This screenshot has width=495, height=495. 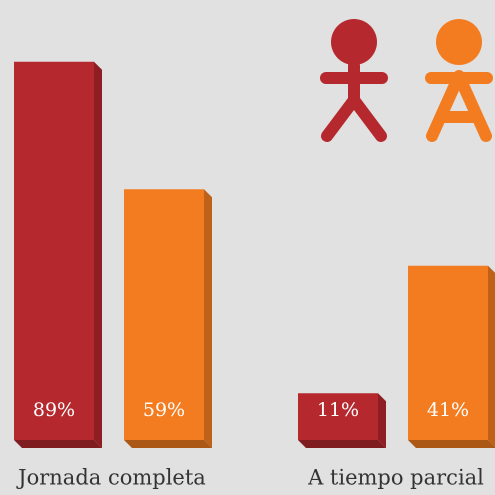 I want to click on female-icon, so click(x=459, y=80).